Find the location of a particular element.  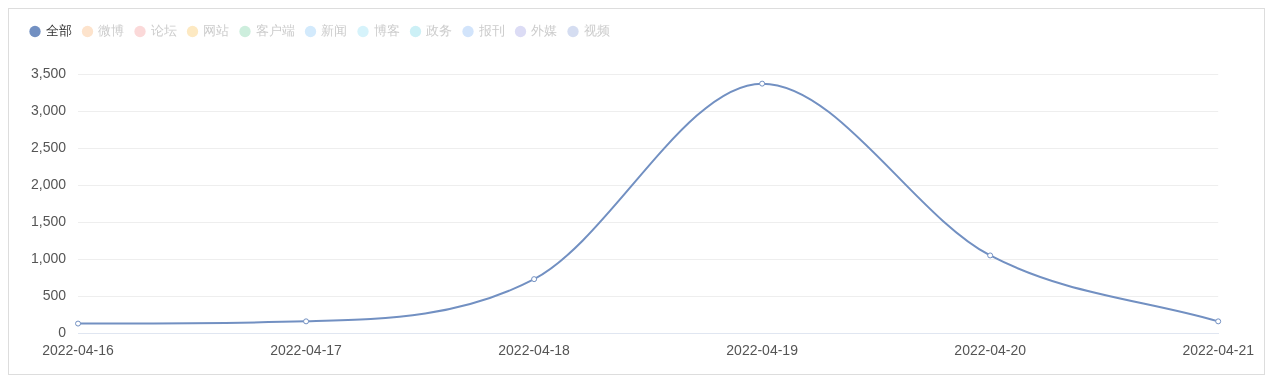

x-tick-label: 2022-04-18 is located at coordinates (534, 350).